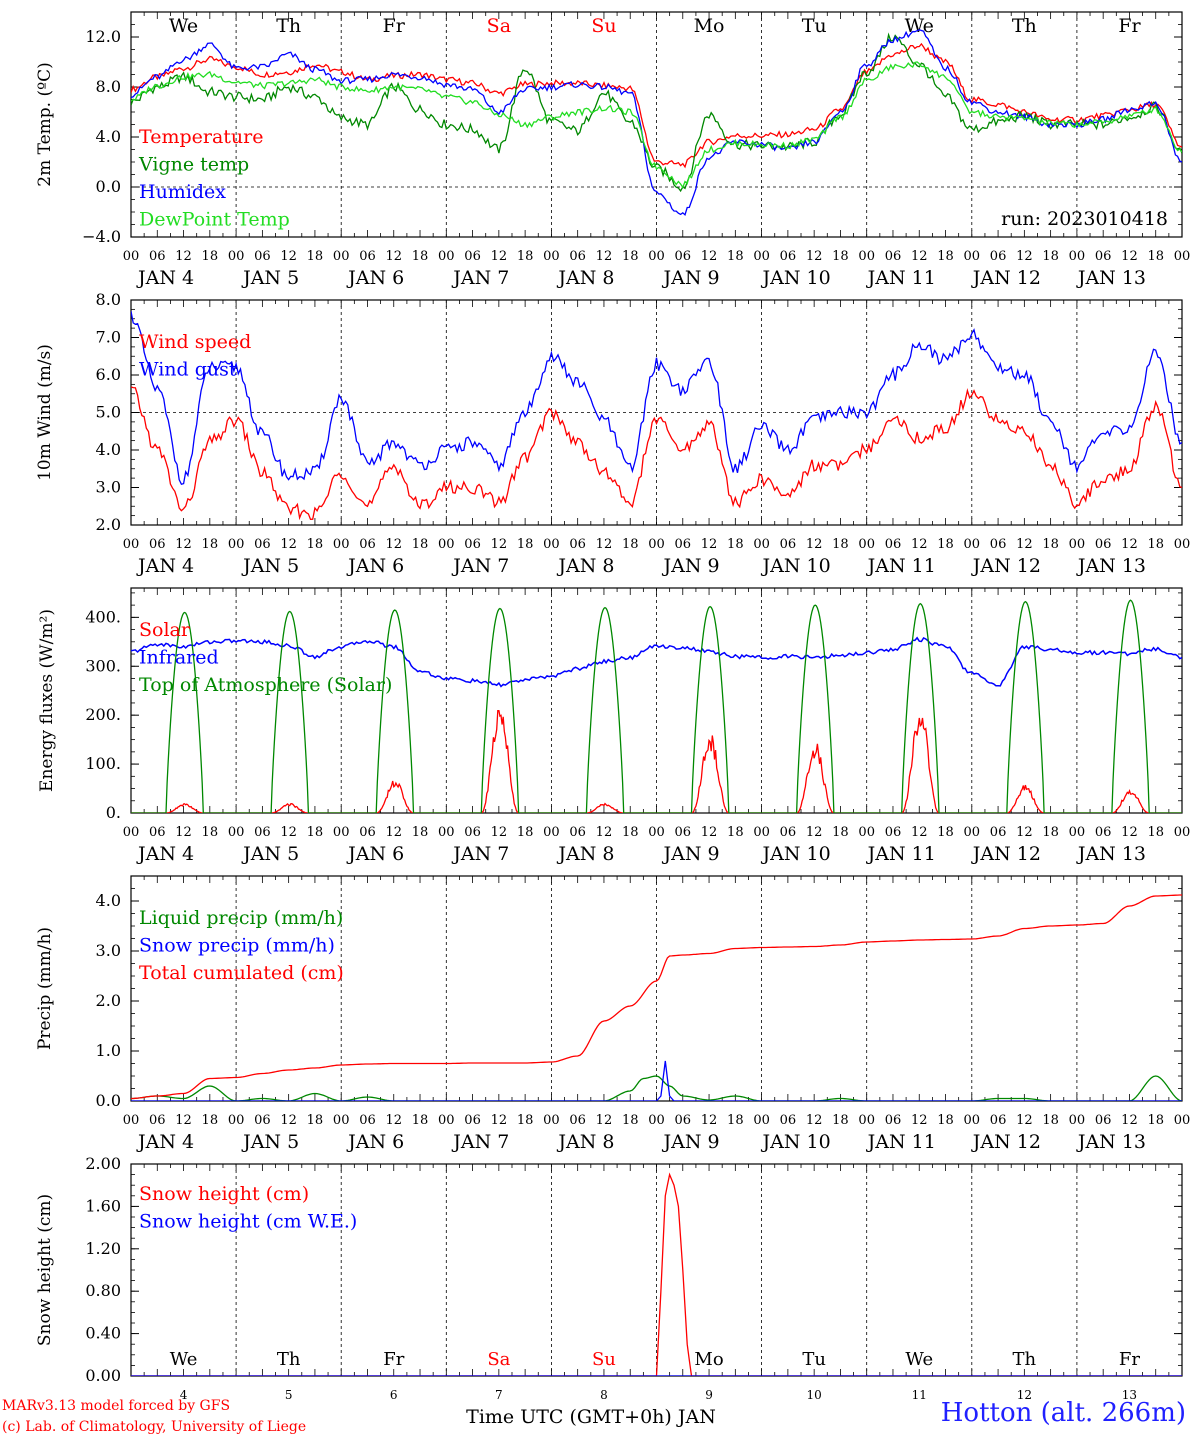  What do you see at coordinates (1129, 26) in the screenshot?
I see `weekday-label: Fr` at bounding box center [1129, 26].